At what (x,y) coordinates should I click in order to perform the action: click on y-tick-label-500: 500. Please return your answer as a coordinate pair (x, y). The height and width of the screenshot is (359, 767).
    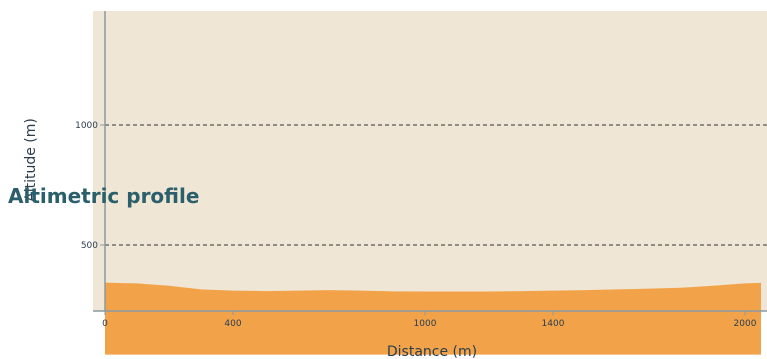
    Looking at the image, I should click on (89, 246).